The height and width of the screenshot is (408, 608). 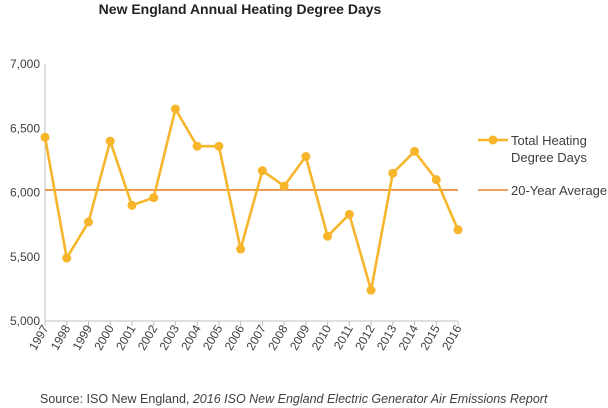 I want to click on legend-label-heating-degree-days: Total Heating Degree Days, so click(x=549, y=149).